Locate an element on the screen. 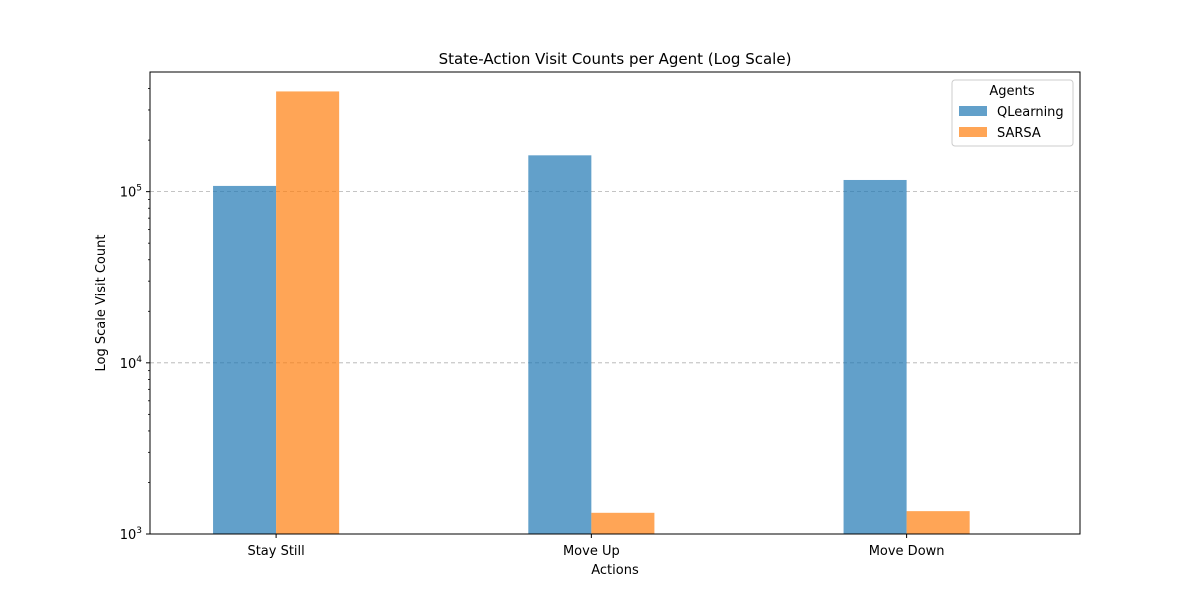  bar-qlearning-move-down is located at coordinates (875, 356).